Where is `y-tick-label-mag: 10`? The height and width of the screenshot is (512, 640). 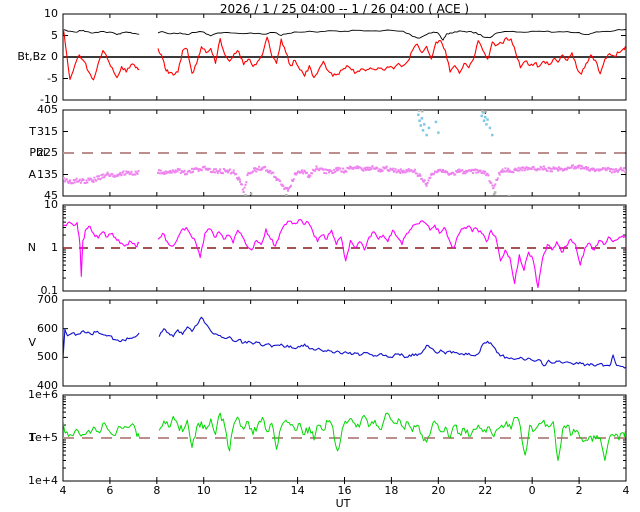 y-tick-label-mag: 10 is located at coordinates (51, 13).